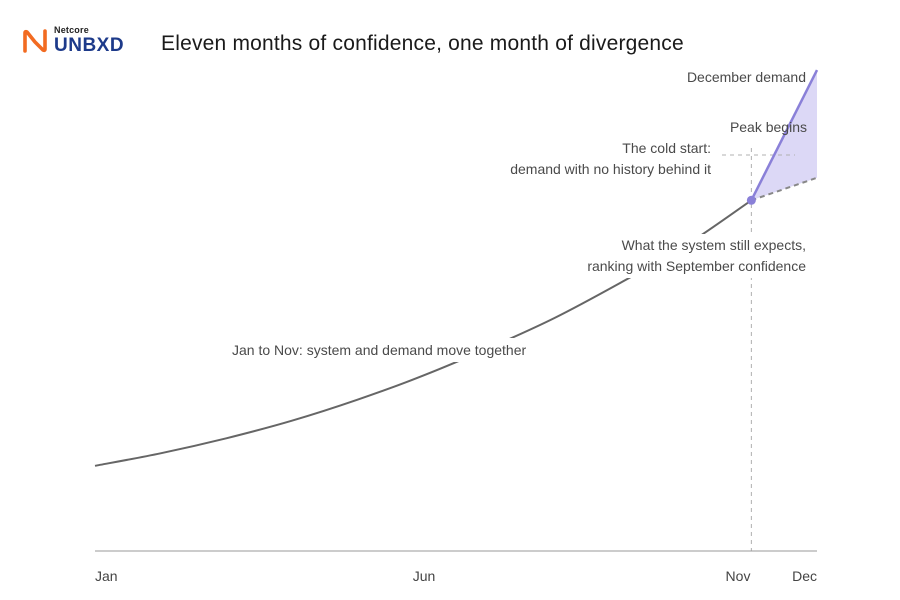 This screenshot has width=900, height=600. What do you see at coordinates (696, 266) in the screenshot?
I see `annotation-expected-line2: ranking with September confidence` at bounding box center [696, 266].